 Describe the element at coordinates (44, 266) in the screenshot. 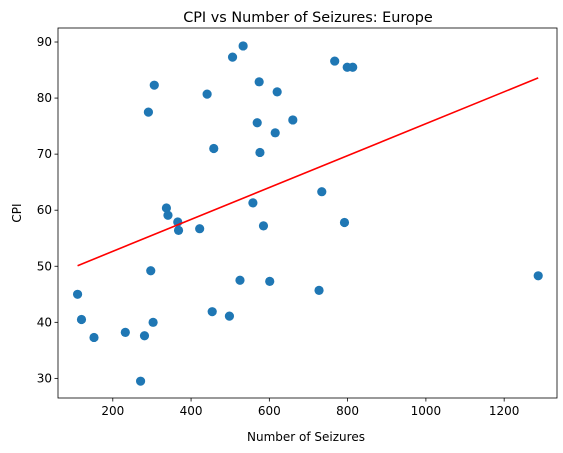

I see `y-tick-label: 50` at that location.